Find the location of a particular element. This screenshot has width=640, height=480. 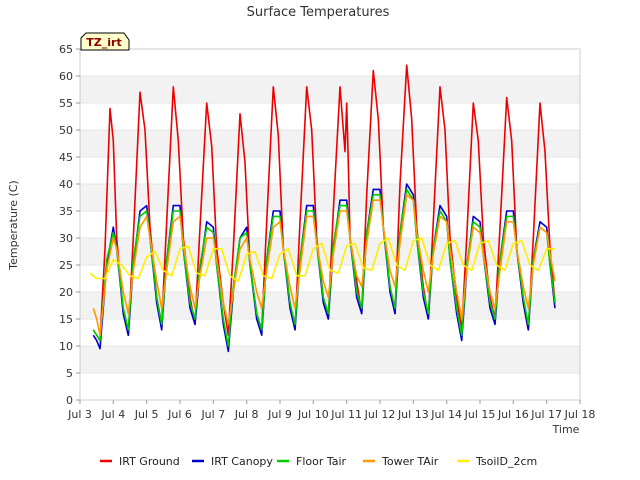

x-tick-label: Jul 3 is located at coordinates (79, 414).